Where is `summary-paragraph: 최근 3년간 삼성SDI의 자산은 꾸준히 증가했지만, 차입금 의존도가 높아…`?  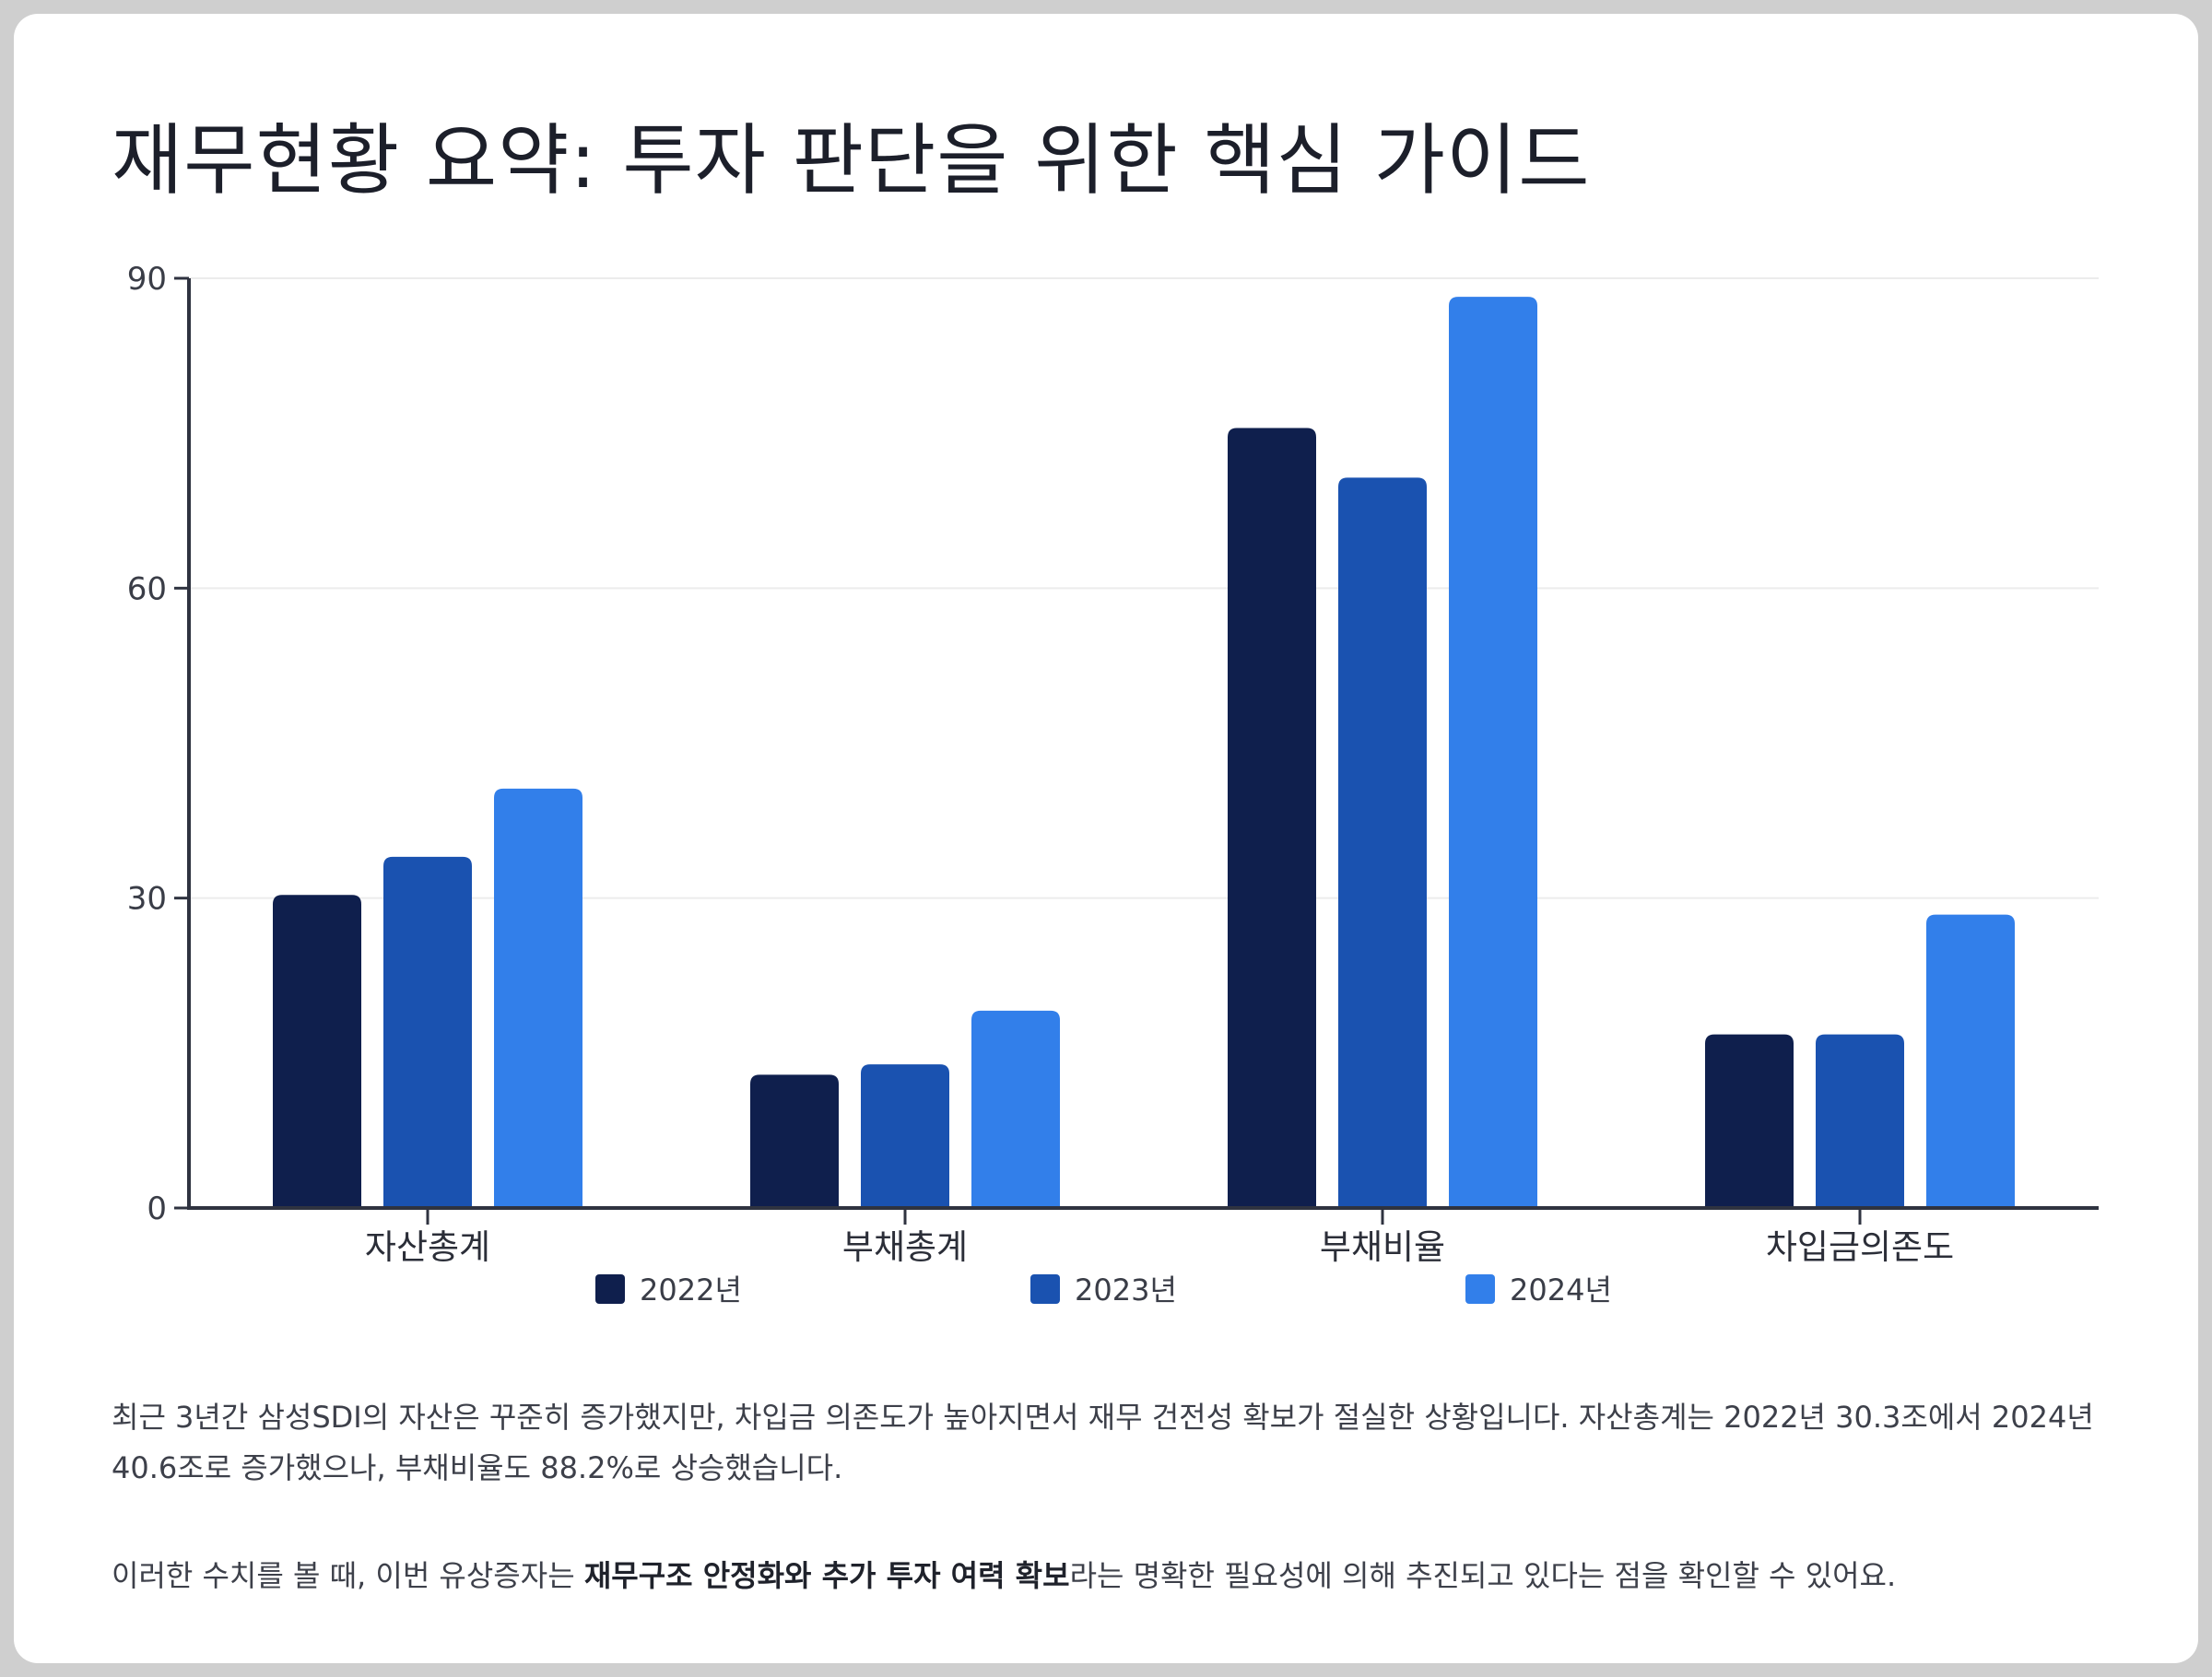
summary-paragraph: 최근 3년간 삼성SDI의 자산은 꾸준히 증가했지만, 차입금 의존도가 높아… is located at coordinates (1103, 1442).